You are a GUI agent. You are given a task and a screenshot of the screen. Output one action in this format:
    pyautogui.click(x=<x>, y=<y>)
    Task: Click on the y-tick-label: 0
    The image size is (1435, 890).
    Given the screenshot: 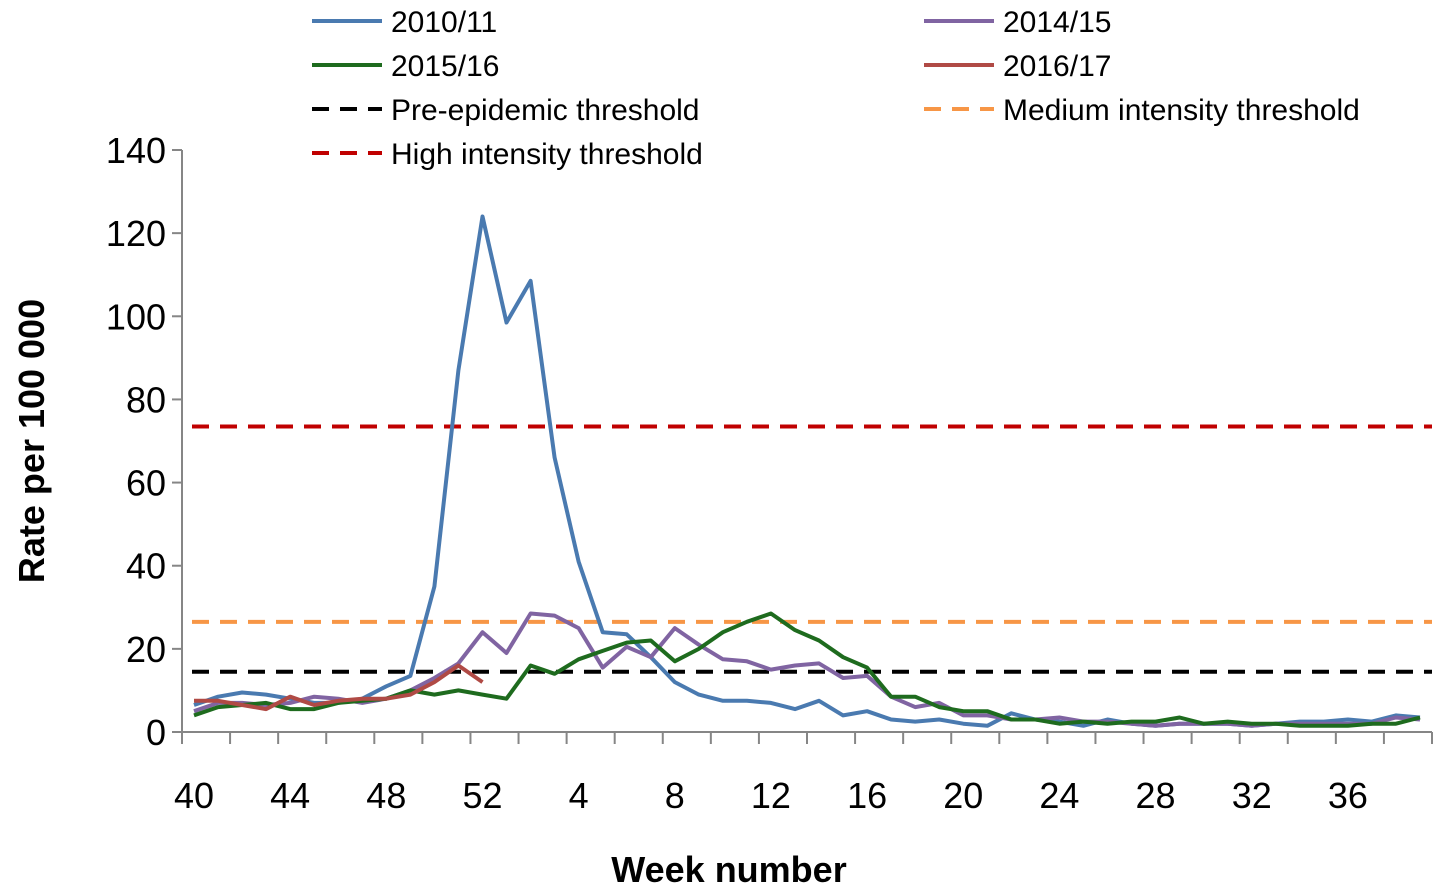 What is the action you would take?
    pyautogui.click(x=156, y=732)
    